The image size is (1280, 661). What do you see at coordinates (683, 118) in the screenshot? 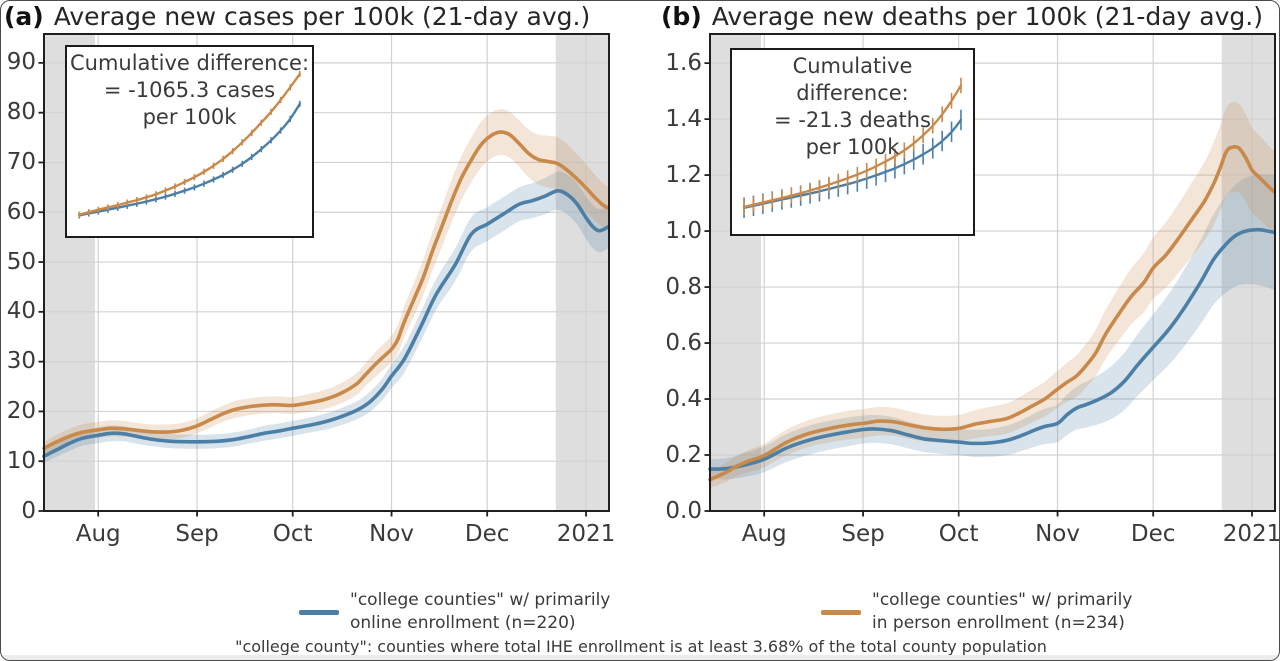
I see `y-tick-label: 1.4` at bounding box center [683, 118].